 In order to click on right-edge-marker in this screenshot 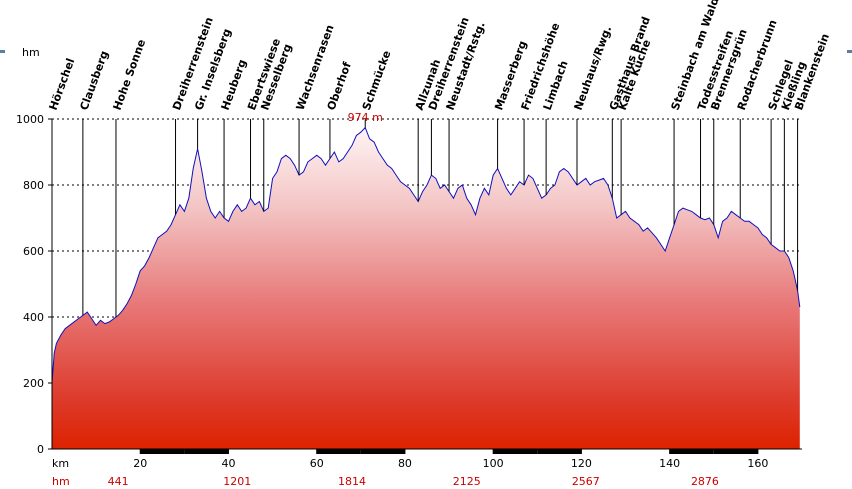, I will do `click(849, 51)`.